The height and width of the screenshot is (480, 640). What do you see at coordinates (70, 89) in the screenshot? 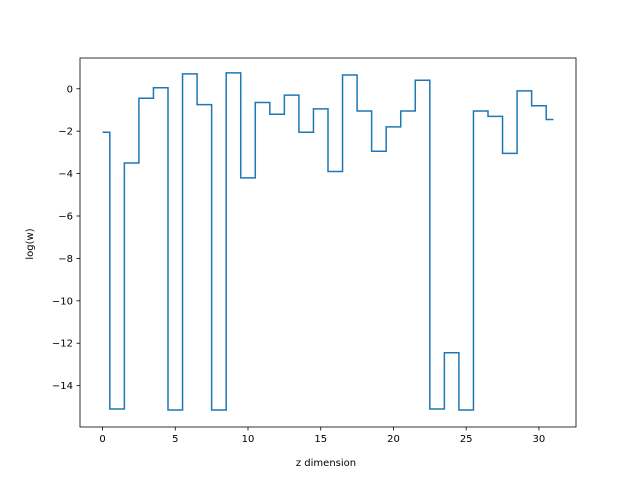
I see `y-tick-label: 0` at bounding box center [70, 89].